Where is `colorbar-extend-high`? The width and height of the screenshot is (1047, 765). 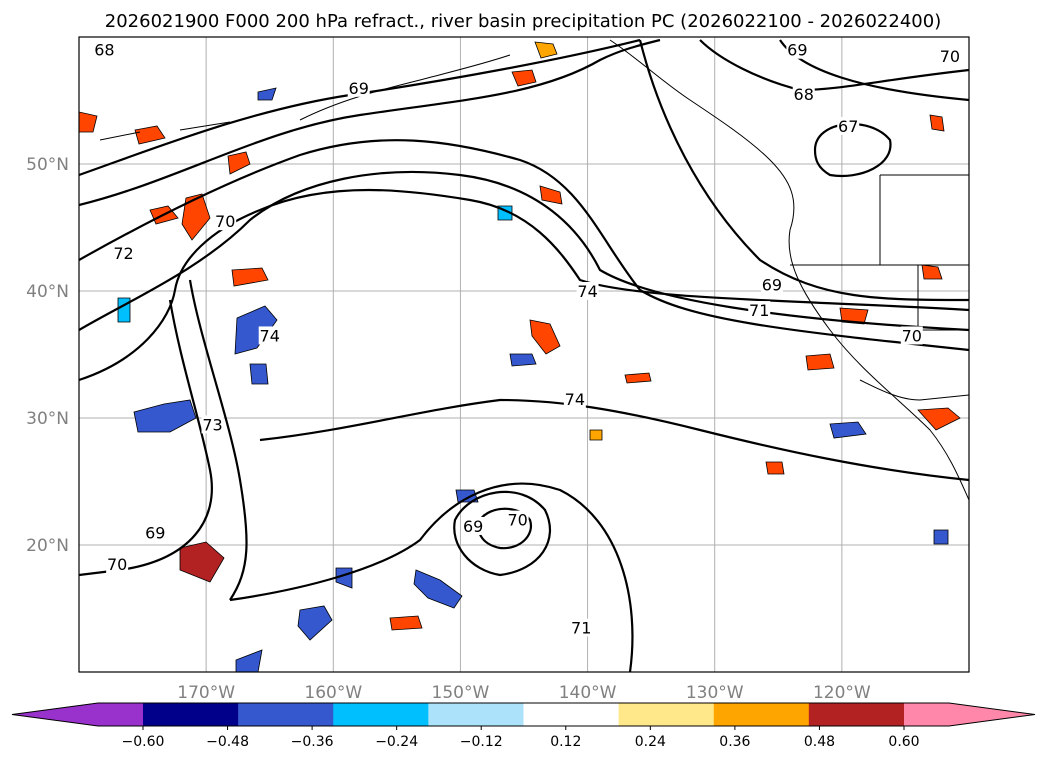 colorbar-extend-high is located at coordinates (969, 714).